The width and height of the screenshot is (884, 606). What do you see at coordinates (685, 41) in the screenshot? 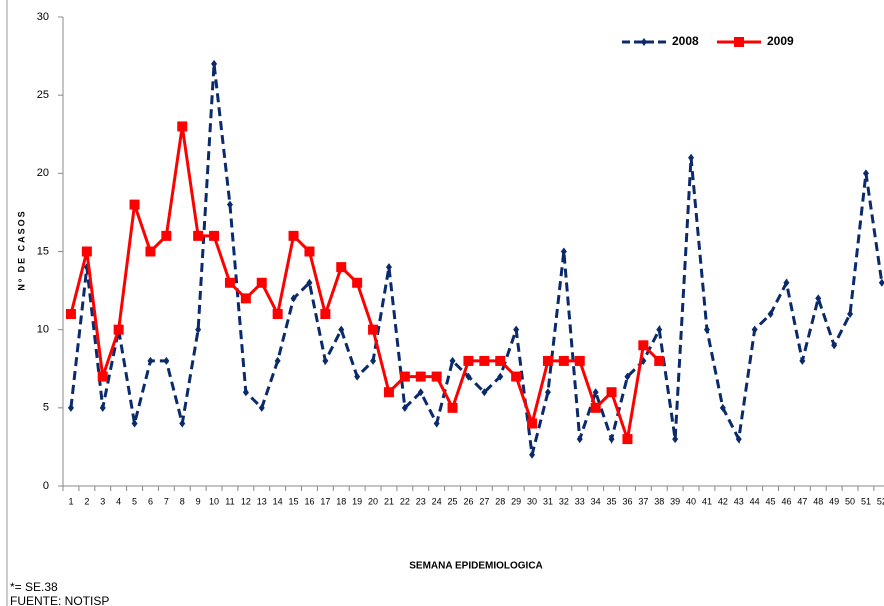
I see `legend-label: 2008` at bounding box center [685, 41].